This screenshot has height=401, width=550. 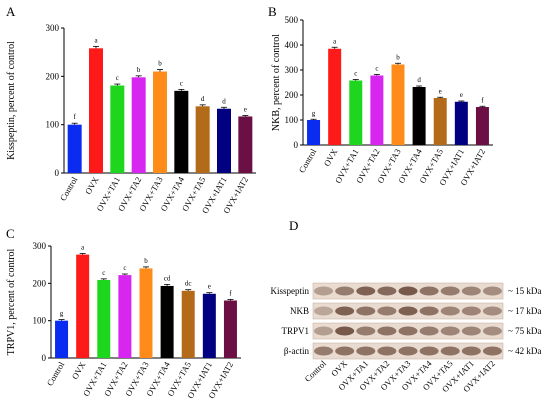 What do you see at coordinates (316, 371) in the screenshot?
I see `blot-lane-label: Control` at bounding box center [316, 371].